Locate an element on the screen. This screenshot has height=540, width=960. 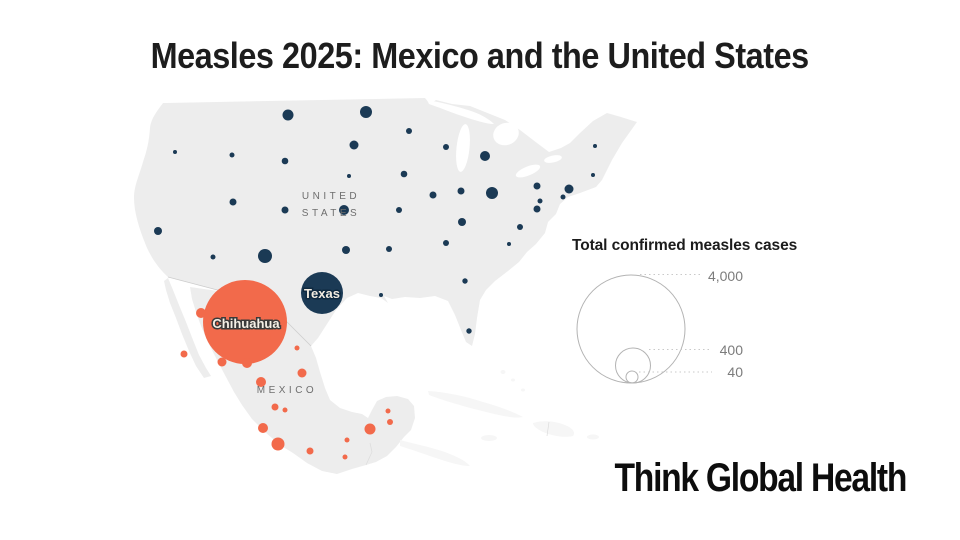
lake-michigan is located at coordinates (463, 148).